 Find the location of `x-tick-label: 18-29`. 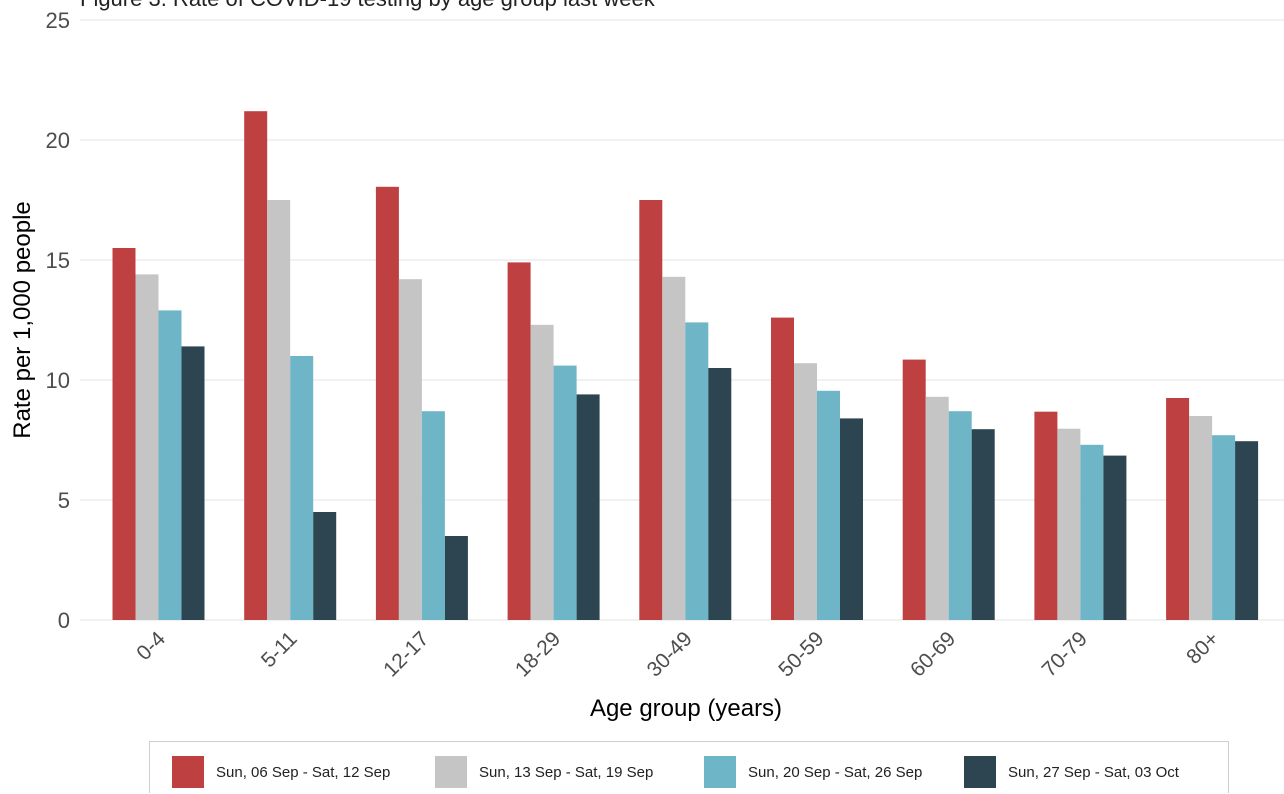

x-tick-label: 18-29 is located at coordinates (538, 654).